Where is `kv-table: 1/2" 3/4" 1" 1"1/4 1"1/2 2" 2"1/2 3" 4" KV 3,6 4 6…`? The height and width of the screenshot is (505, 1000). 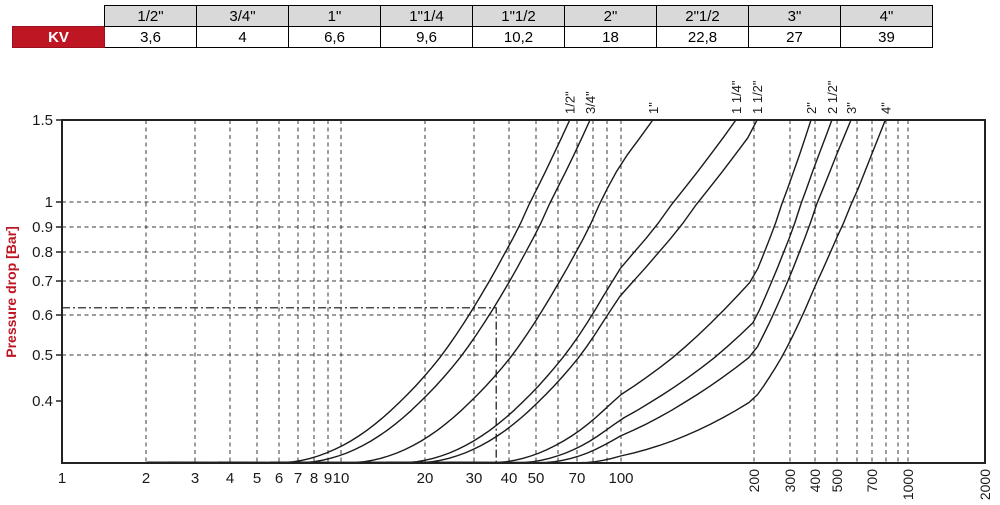 kv-table: 1/2" 3/4" 1" 1"1/4 1"1/2 2" 2"1/2 3" 4" KV 3,6 4 6… is located at coordinates (472, 26).